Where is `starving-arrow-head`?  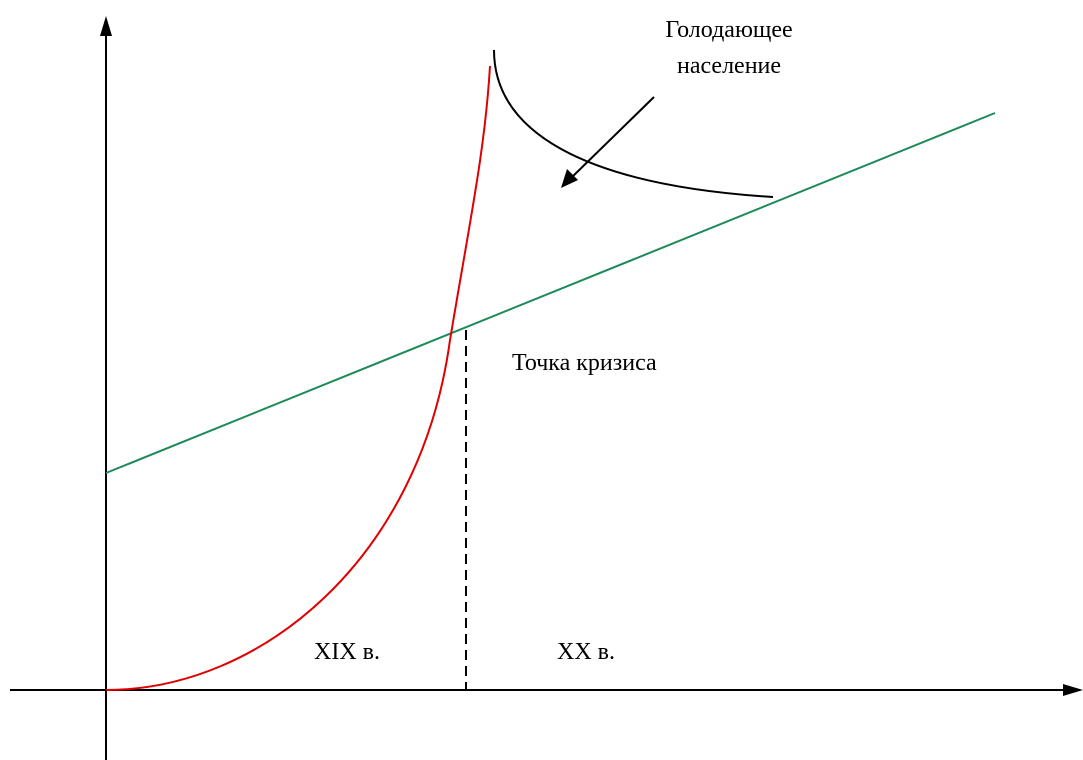 starving-arrow-head is located at coordinates (569, 178).